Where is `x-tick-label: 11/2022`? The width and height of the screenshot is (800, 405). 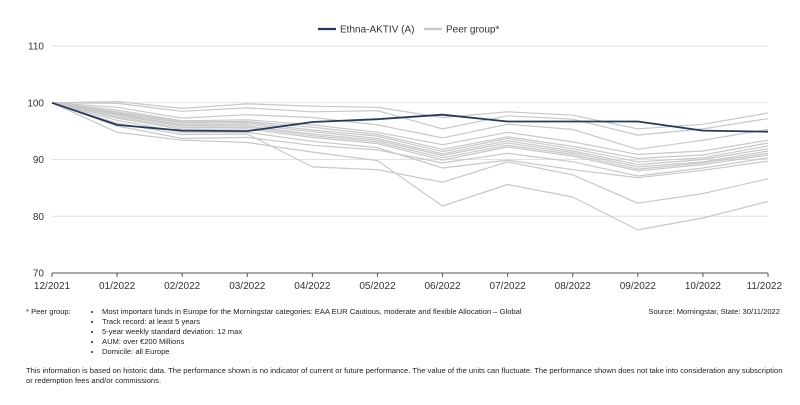
x-tick-label: 11/2022 is located at coordinates (765, 286).